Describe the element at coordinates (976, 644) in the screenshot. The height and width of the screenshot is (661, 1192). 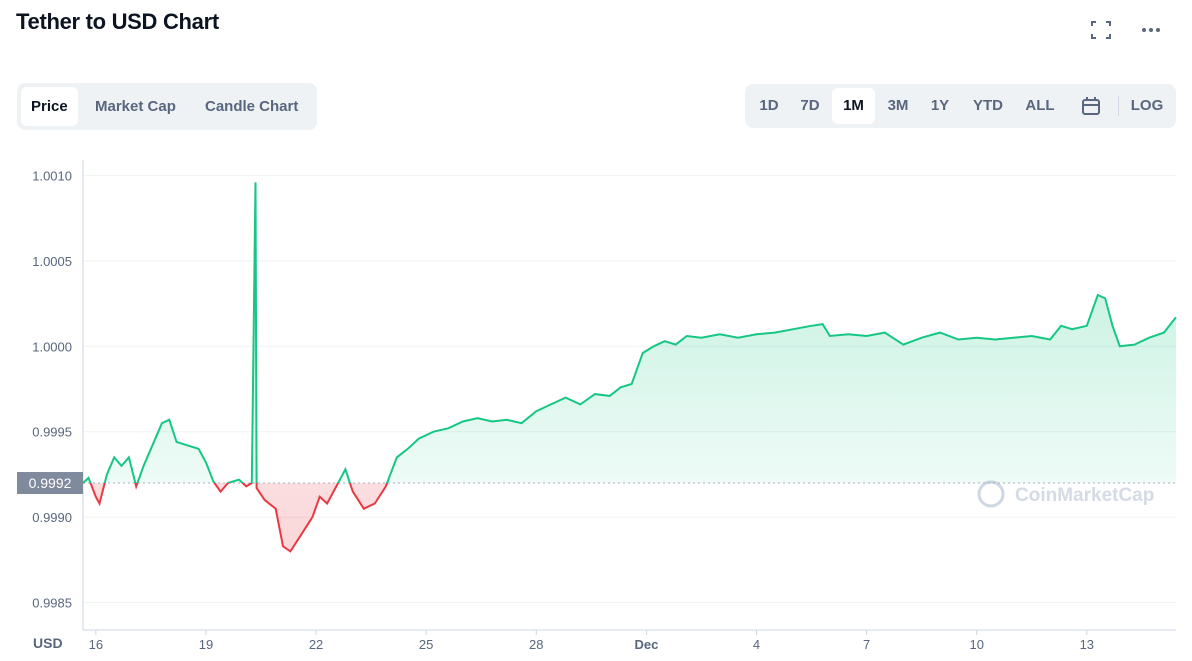
I see `x-tick-label: 10` at that location.